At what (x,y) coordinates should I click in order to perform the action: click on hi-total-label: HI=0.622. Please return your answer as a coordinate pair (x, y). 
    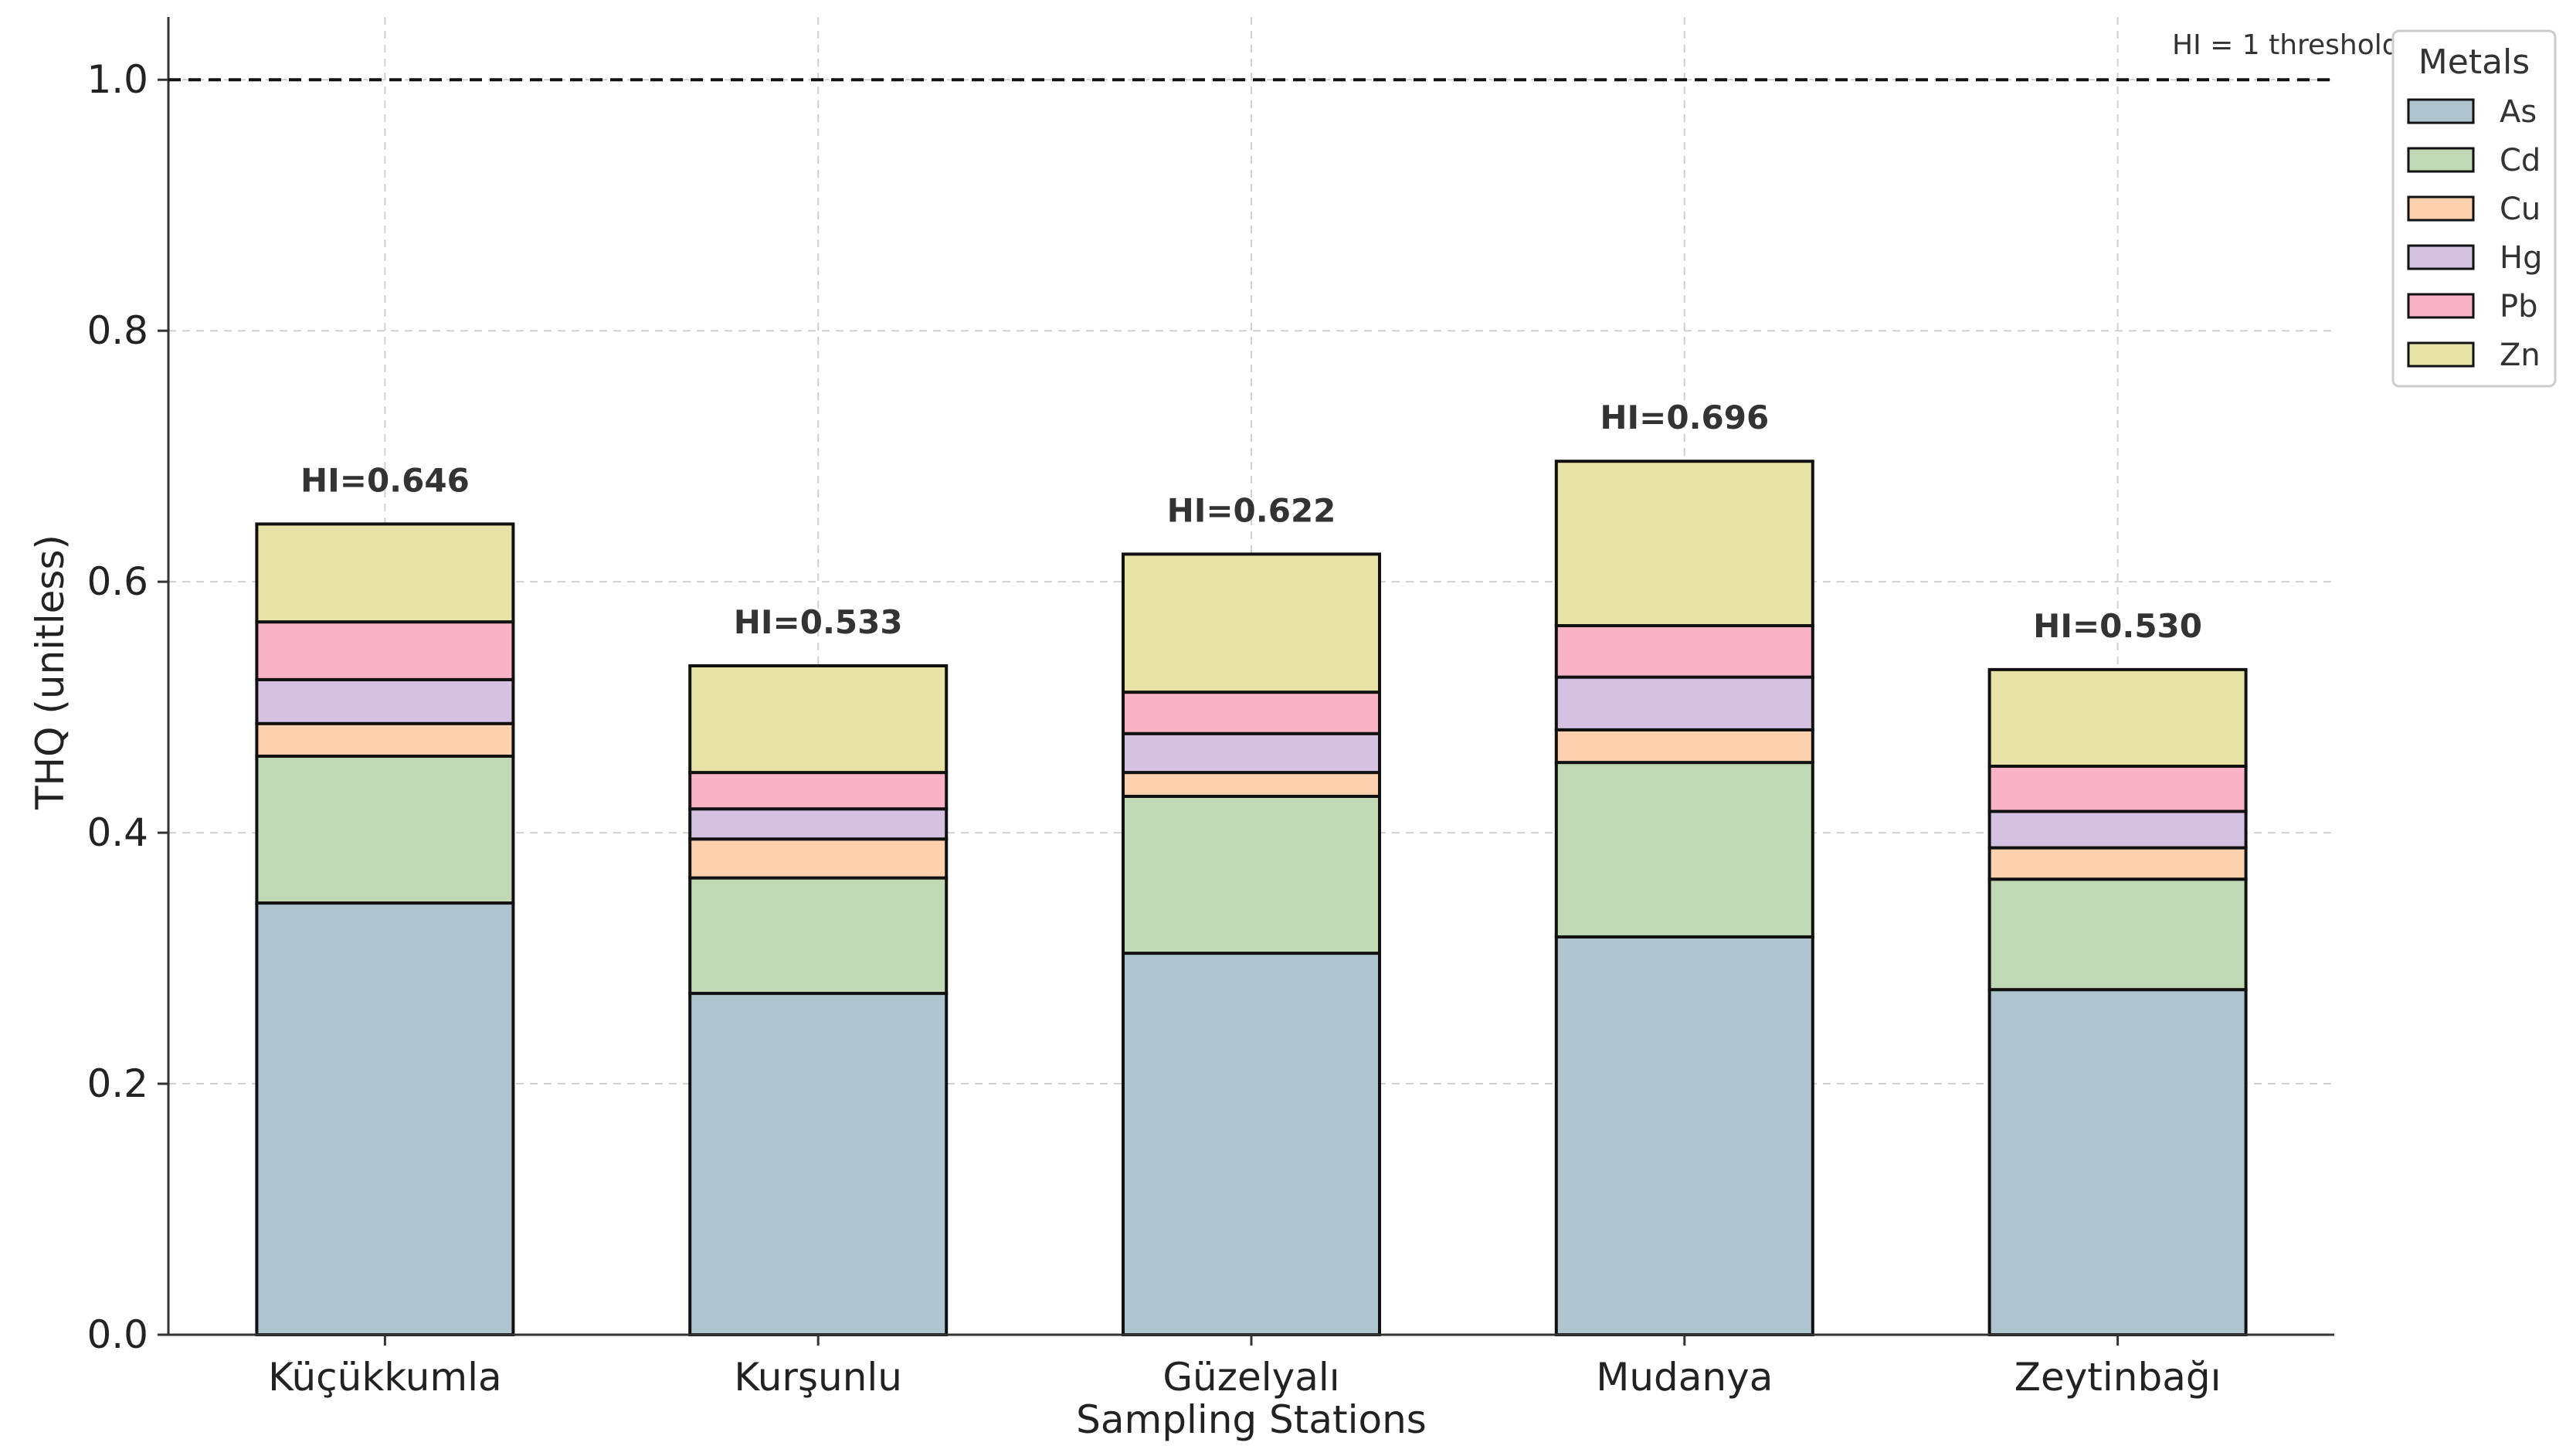
    Looking at the image, I should click on (1251, 510).